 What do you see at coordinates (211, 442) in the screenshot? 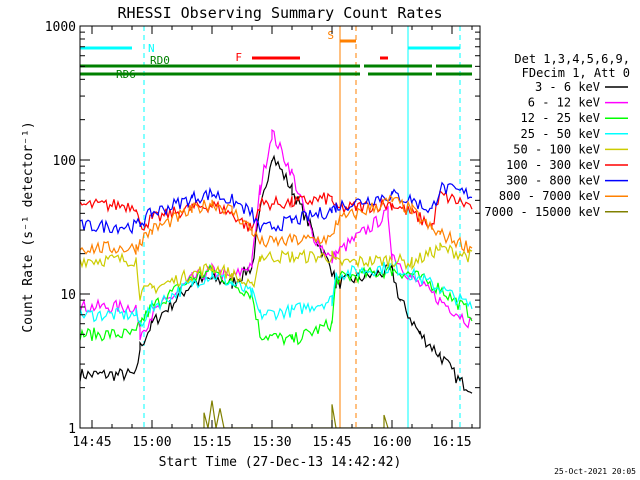
I see `x-tick-label-2: 15:15` at bounding box center [211, 442].